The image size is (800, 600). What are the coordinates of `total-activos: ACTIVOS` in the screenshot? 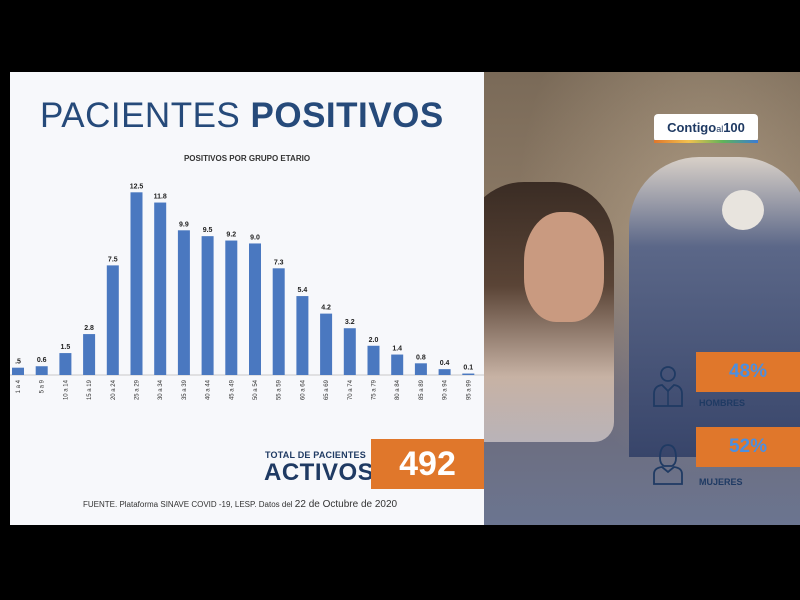 It's located at (319, 472).